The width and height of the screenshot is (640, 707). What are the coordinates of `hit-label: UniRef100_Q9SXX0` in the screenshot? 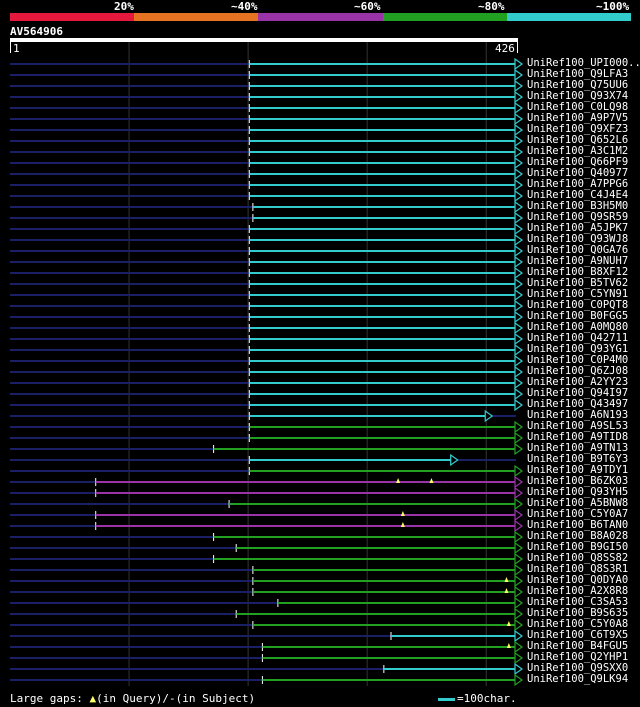 It's located at (578, 668).